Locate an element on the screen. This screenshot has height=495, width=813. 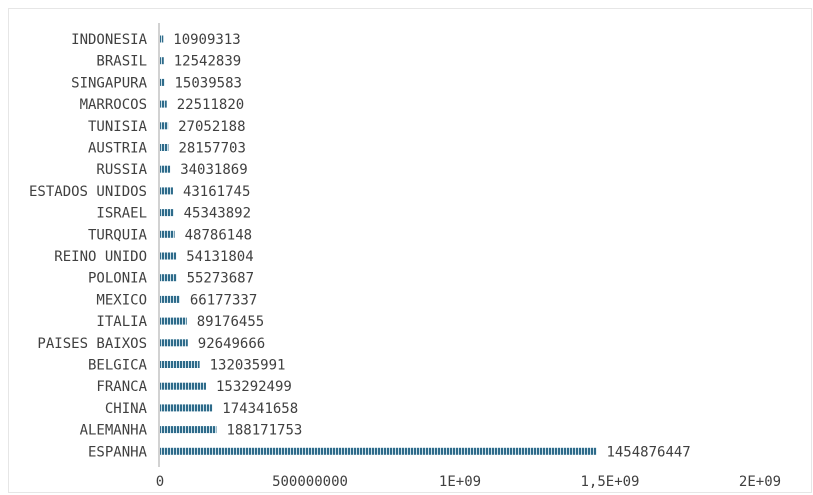
bar-reino-unido is located at coordinates (168, 256).